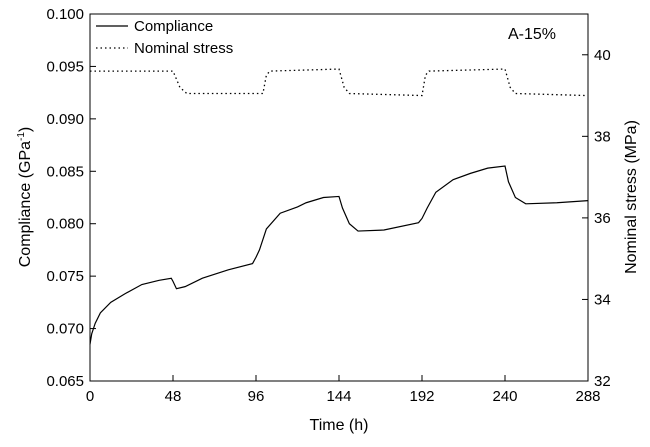 The height and width of the screenshot is (447, 650). Describe the element at coordinates (339, 82) in the screenshot. I see `data-line` at that location.